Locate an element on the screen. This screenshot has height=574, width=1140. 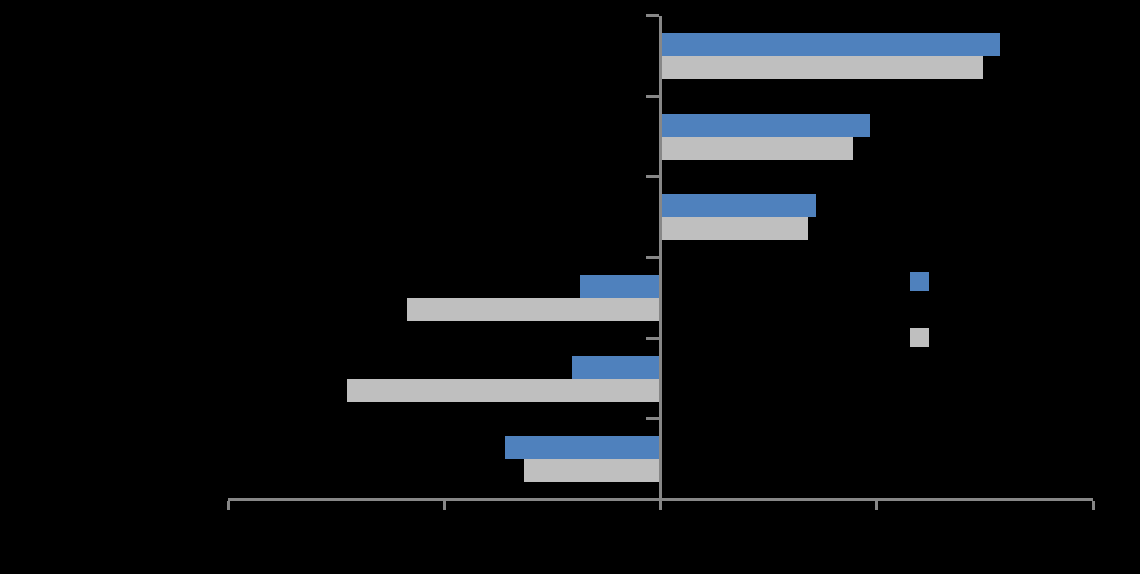
category-axis-line is located at coordinates (660, 257).